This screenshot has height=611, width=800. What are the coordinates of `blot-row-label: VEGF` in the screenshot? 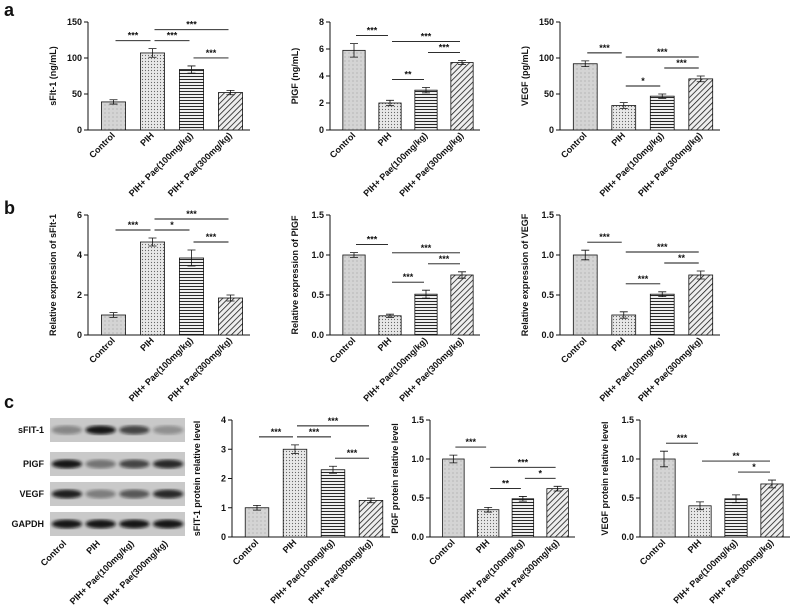 It's located at (31, 494).